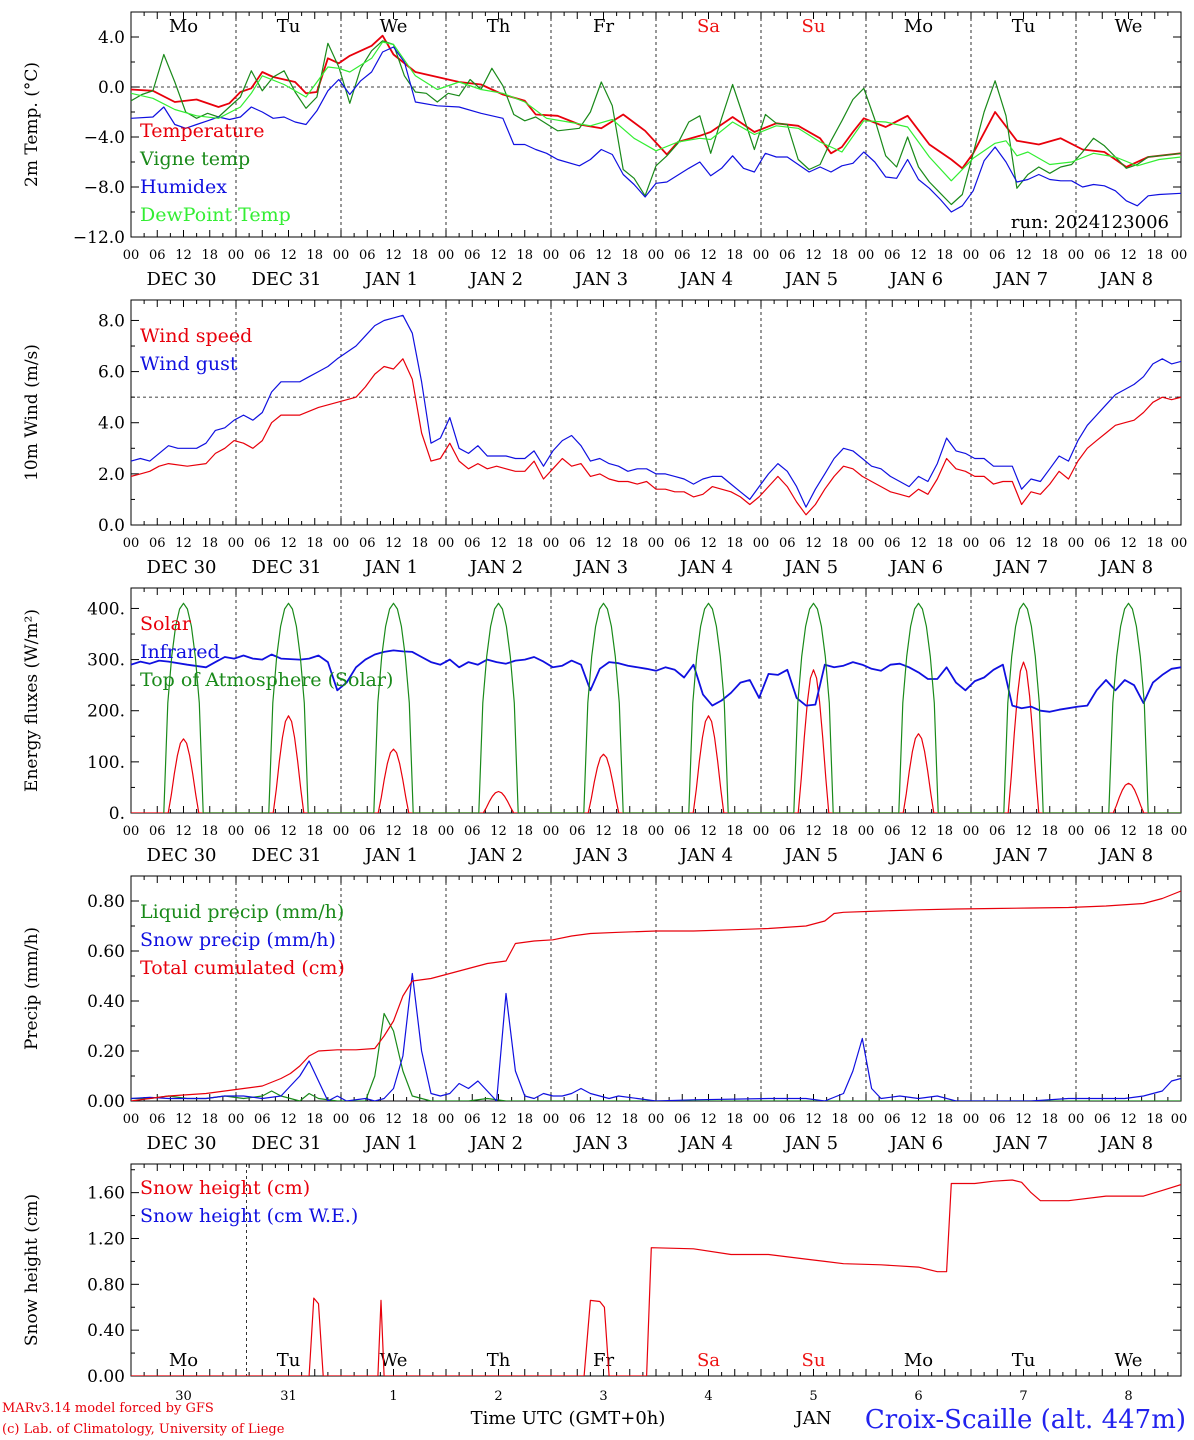 This screenshot has width=1194, height=1440. Describe the element at coordinates (106, 1377) in the screenshot. I see `y-tick-label: 0.00` at that location.